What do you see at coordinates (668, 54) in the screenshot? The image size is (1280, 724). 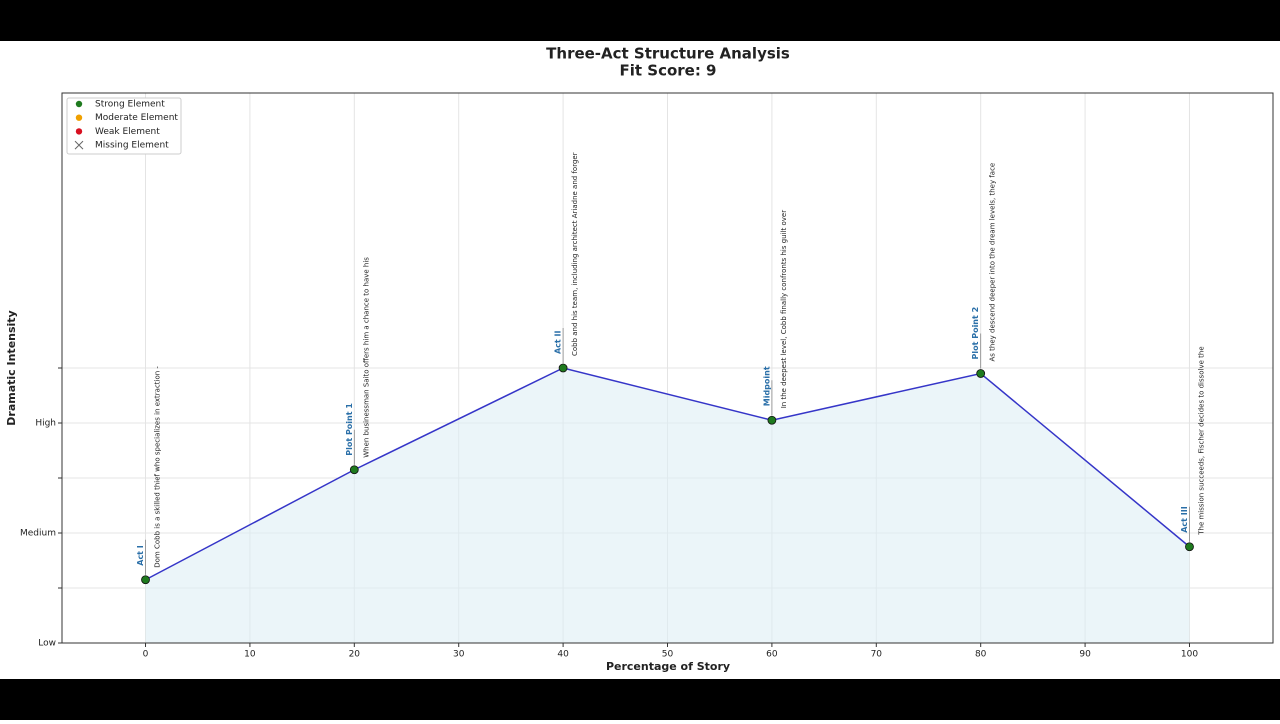 I see `chart-title: Three-Act Structure Analysis` at bounding box center [668, 54].